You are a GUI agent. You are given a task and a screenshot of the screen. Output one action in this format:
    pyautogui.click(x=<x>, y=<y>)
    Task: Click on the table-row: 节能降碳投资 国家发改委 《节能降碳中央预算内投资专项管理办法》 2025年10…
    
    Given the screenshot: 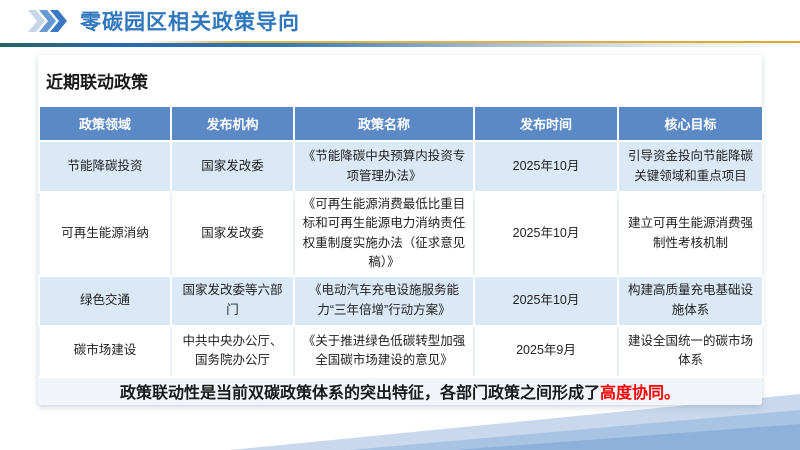 What is the action you would take?
    pyautogui.click(x=401, y=166)
    